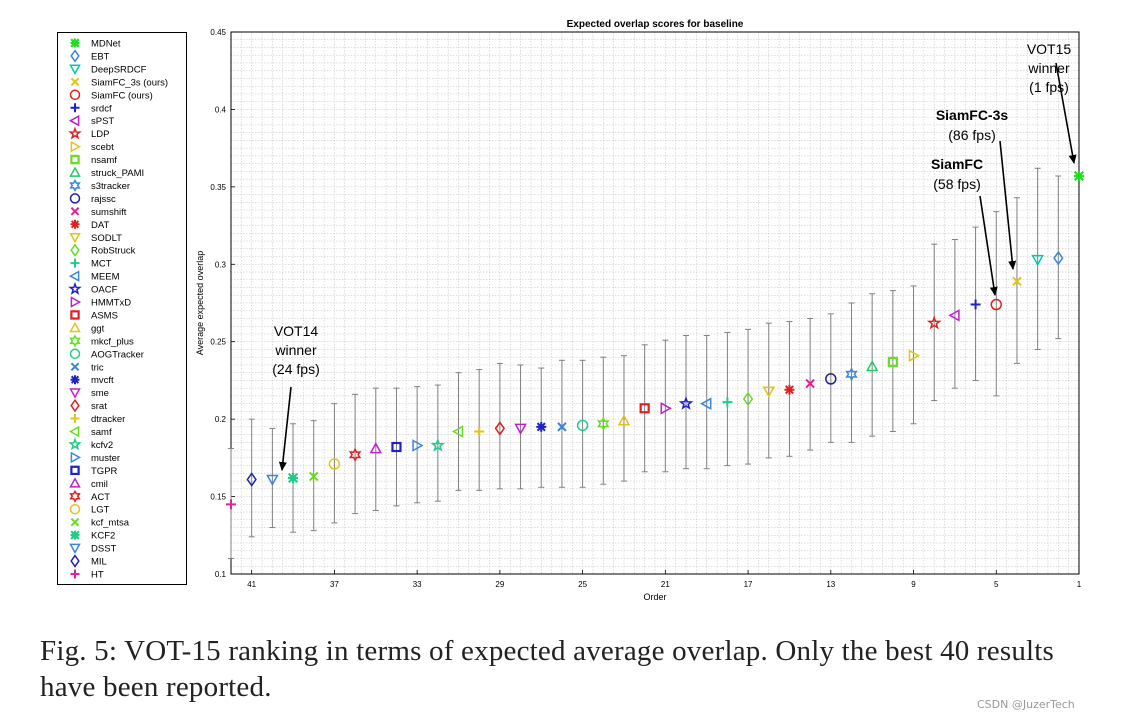  I want to click on data-point-mil, so click(251, 479).